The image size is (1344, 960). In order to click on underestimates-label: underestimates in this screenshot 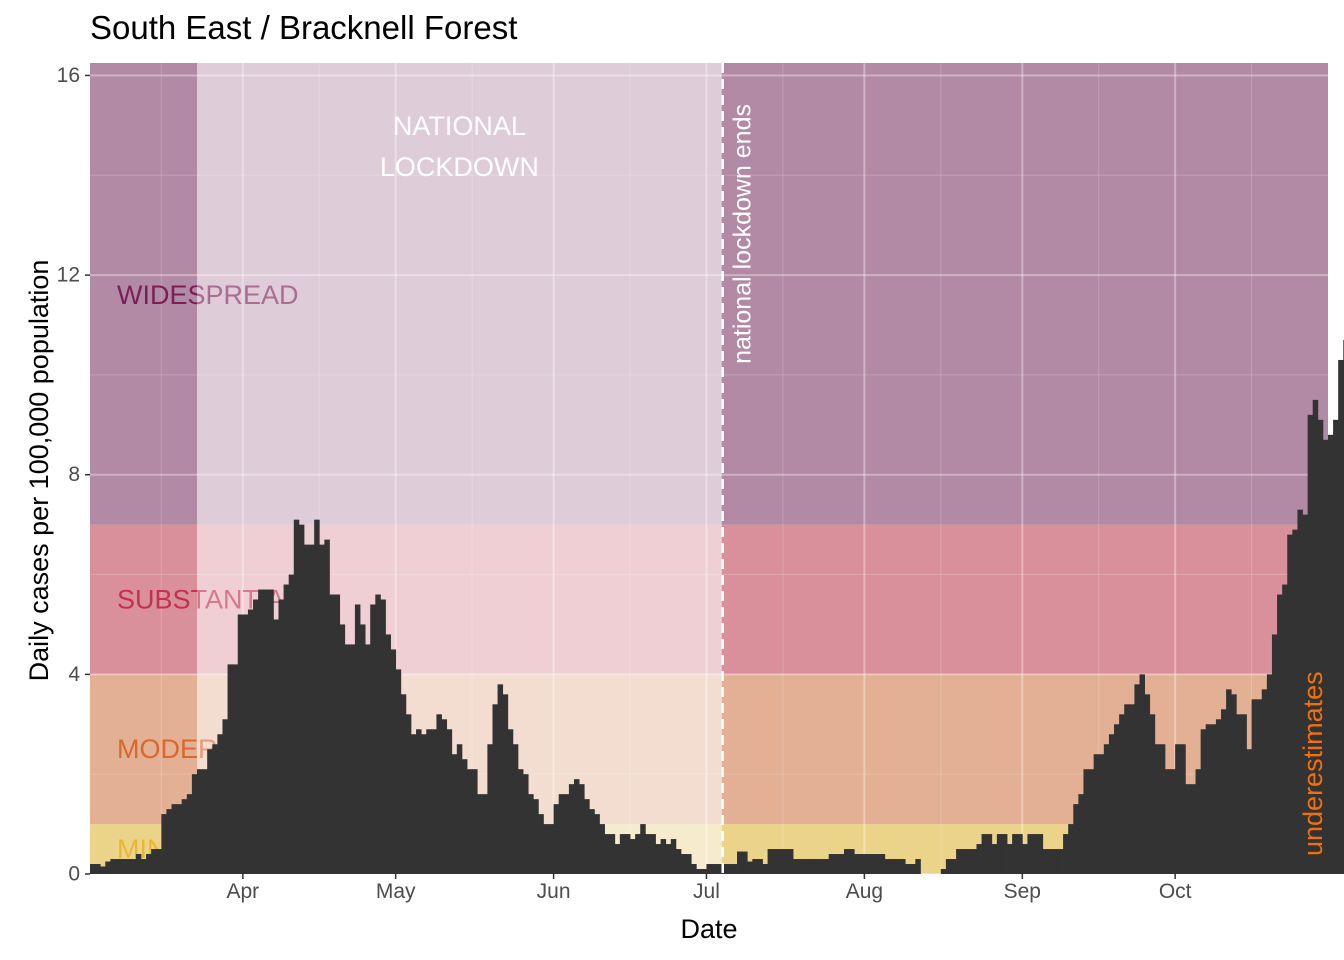, I will do `click(1313, 763)`.